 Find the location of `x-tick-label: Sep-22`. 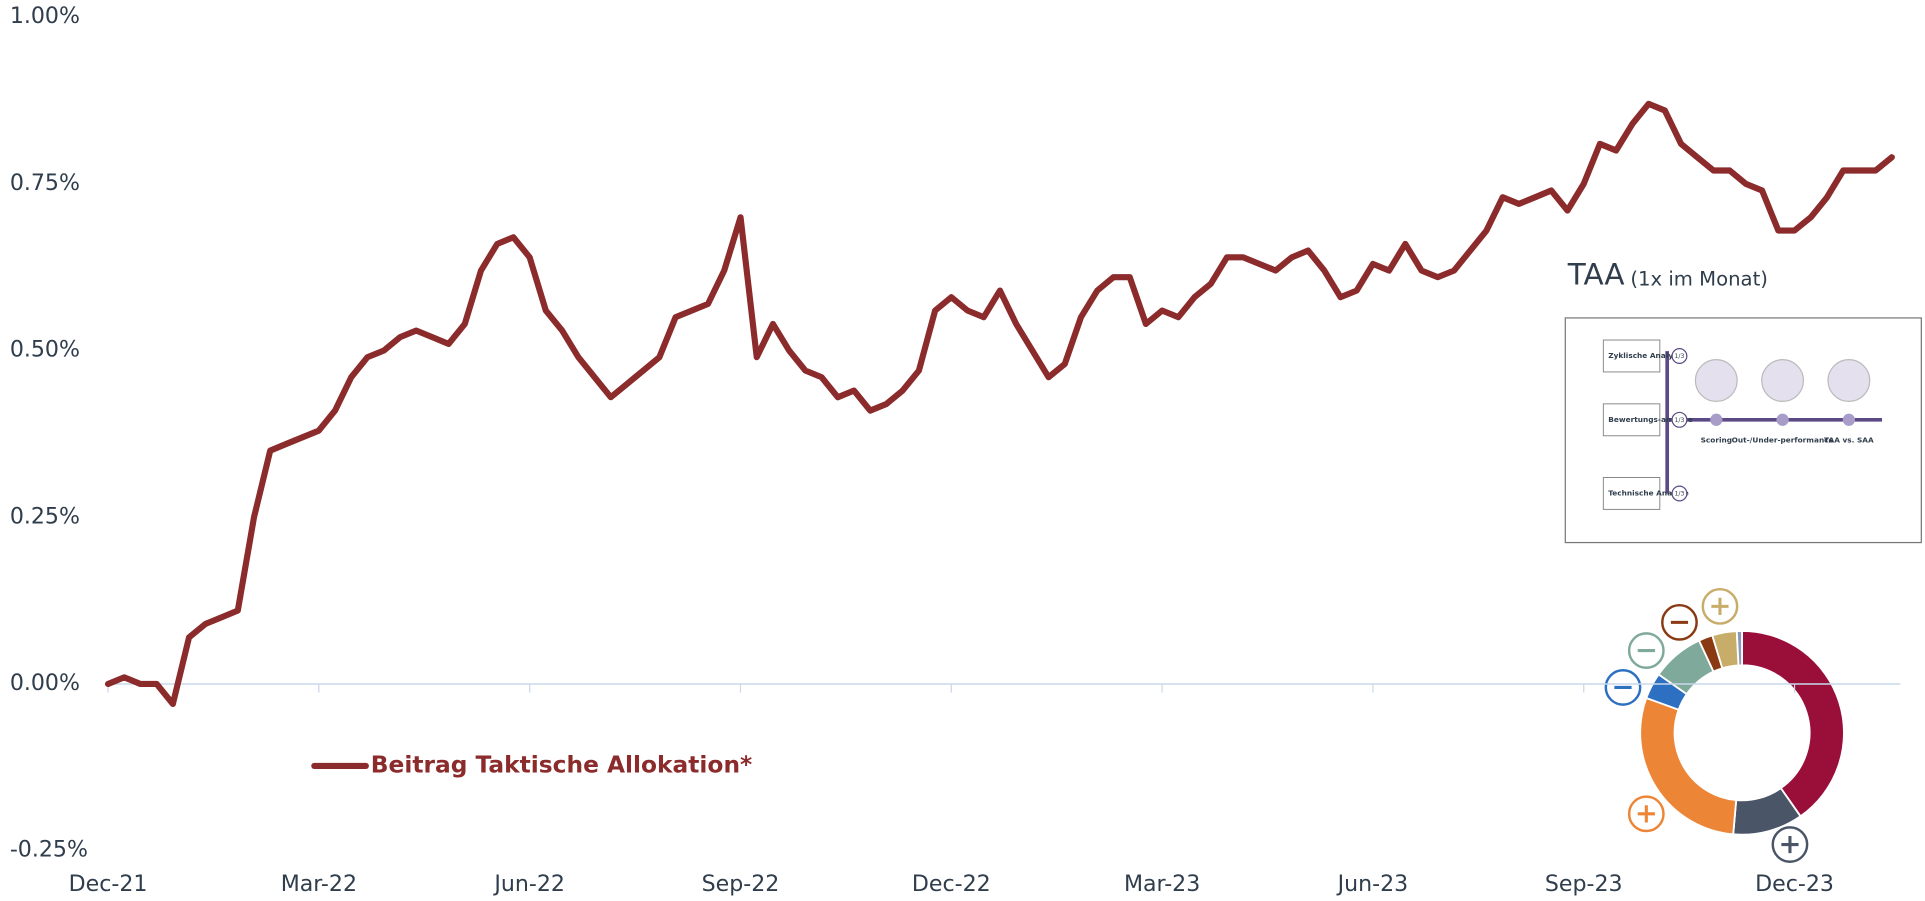

x-tick-label: Sep-22 is located at coordinates (741, 884).